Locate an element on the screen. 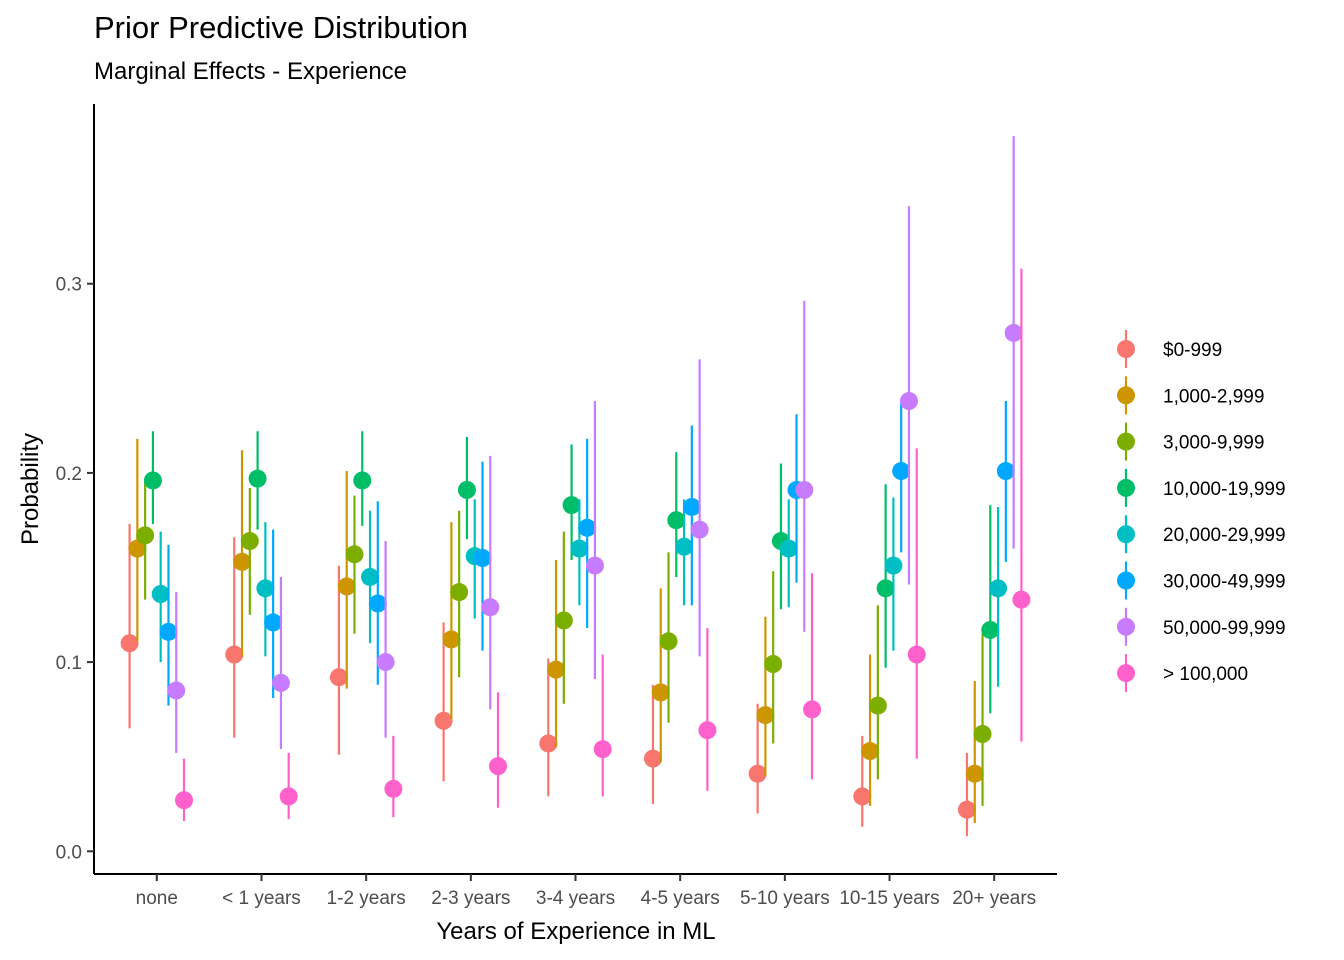 Image resolution: width=1344 pixels, height=960 pixels. x-tick-label: 2-3 years is located at coordinates (470, 898).